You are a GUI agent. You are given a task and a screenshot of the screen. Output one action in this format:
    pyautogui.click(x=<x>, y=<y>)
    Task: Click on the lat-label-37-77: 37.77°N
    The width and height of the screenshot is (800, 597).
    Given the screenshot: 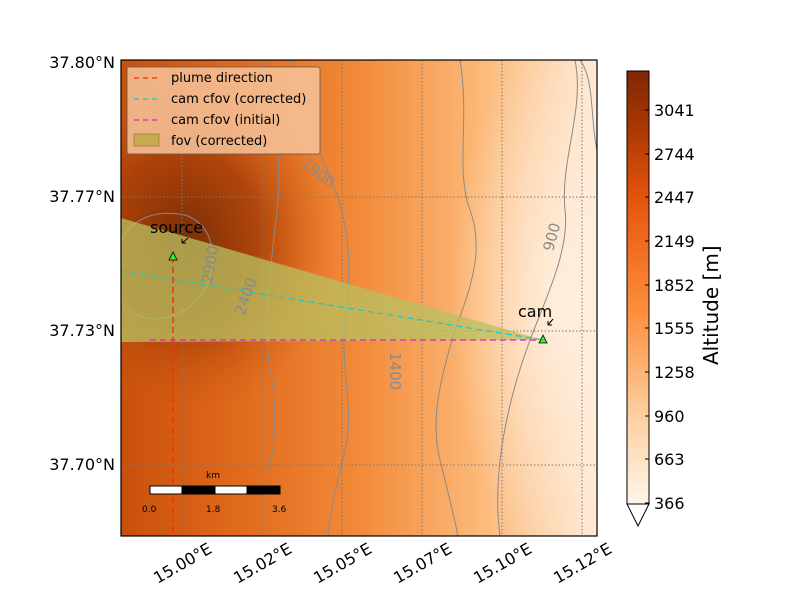 What is the action you would take?
    pyautogui.click(x=82, y=196)
    